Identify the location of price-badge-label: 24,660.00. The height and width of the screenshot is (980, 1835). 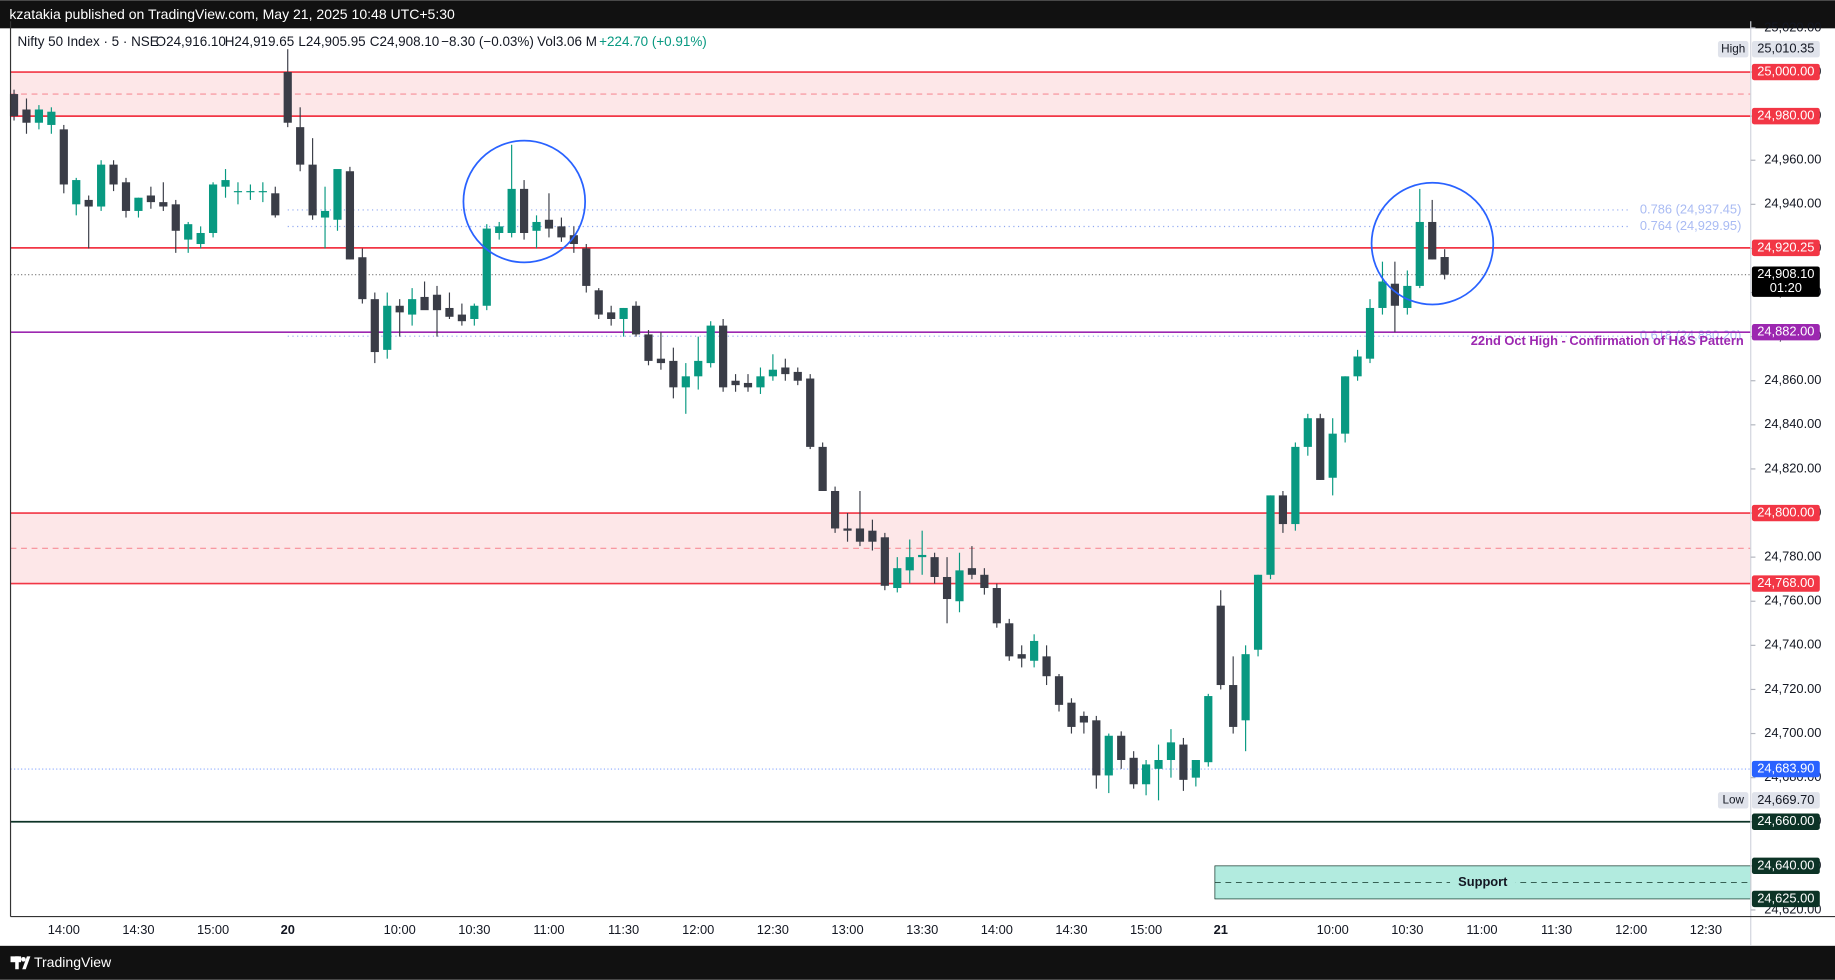
(1785, 820).